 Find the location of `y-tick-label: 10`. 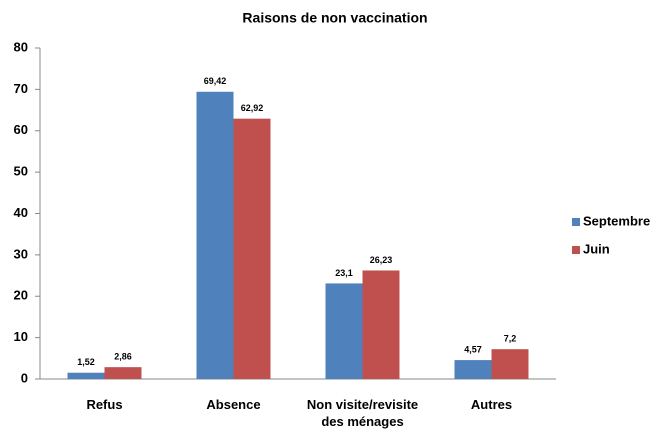

y-tick-label: 10 is located at coordinates (21, 336).